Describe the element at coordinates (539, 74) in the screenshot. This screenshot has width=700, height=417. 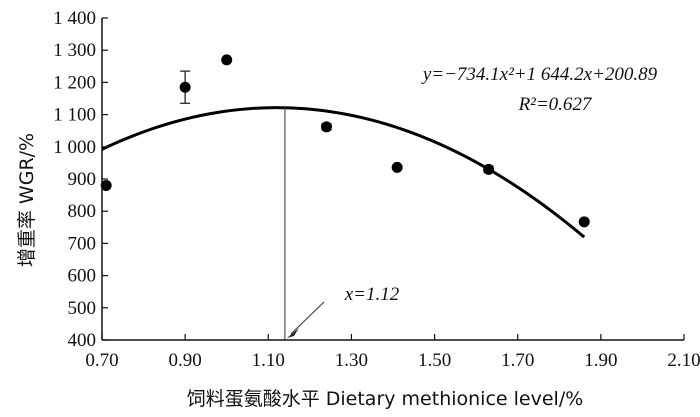
I see `fit-equation: y=−734.1x²+1 644.2x+200.89` at that location.